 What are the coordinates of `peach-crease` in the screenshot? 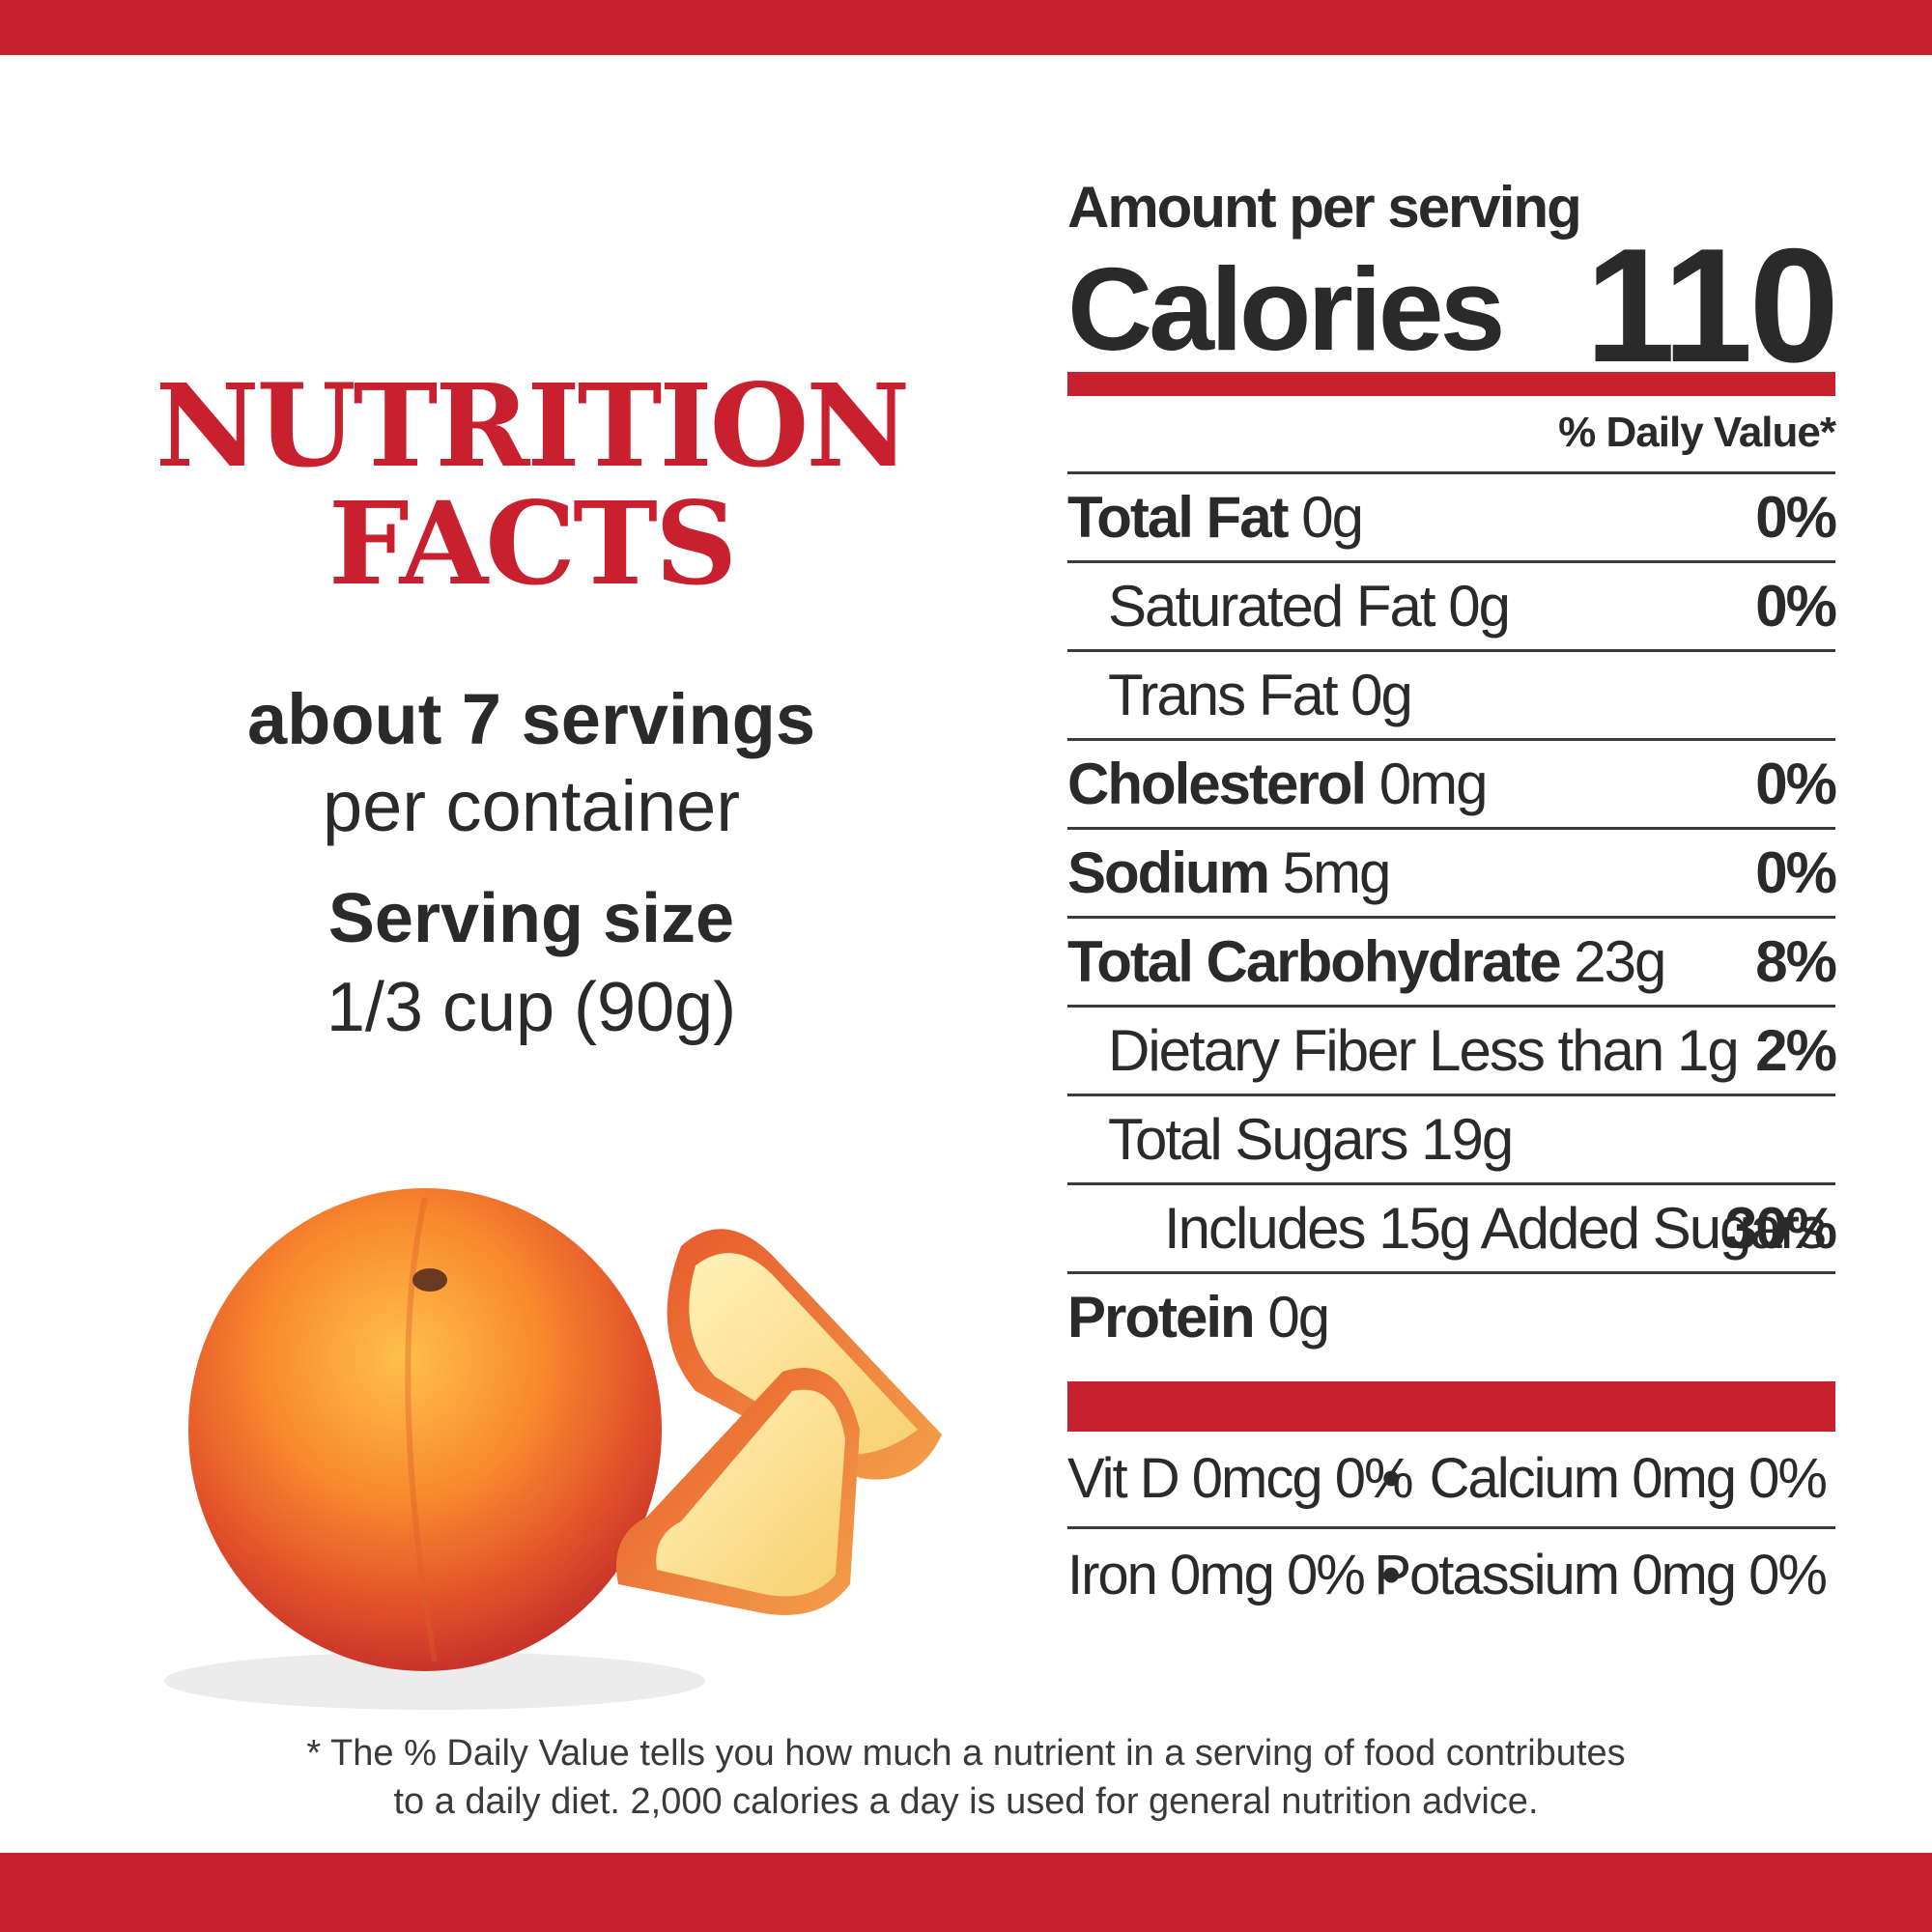 It's located at (421, 1429).